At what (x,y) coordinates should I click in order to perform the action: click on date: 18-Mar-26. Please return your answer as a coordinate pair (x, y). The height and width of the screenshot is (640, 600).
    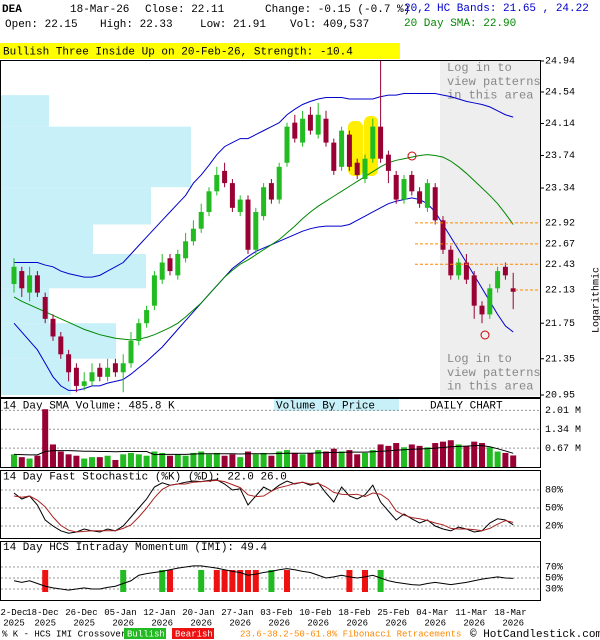
    Looking at the image, I should click on (99, 10).